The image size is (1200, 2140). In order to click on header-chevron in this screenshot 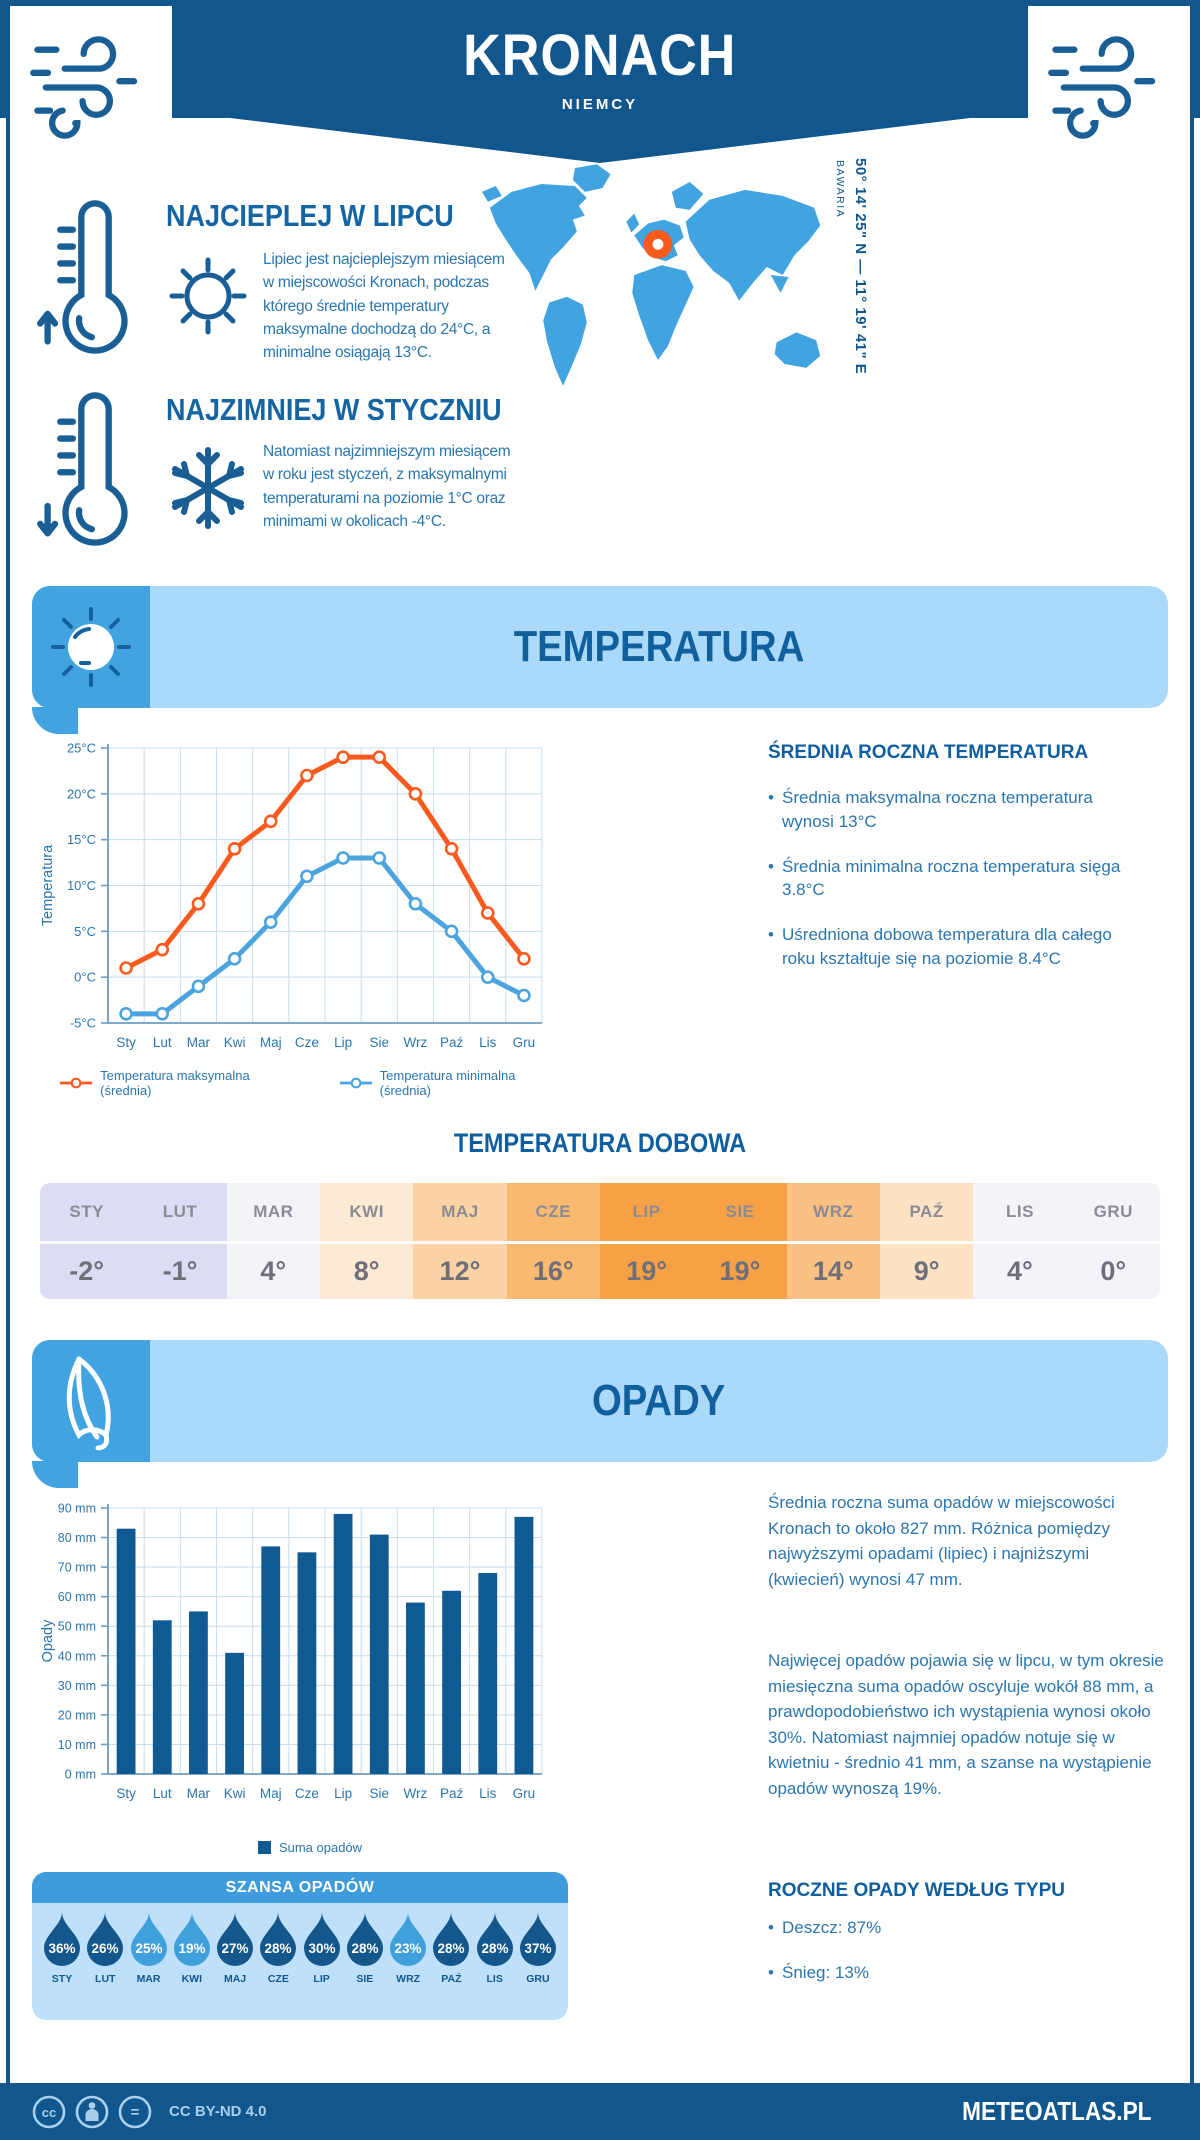, I will do `click(600, 140)`.